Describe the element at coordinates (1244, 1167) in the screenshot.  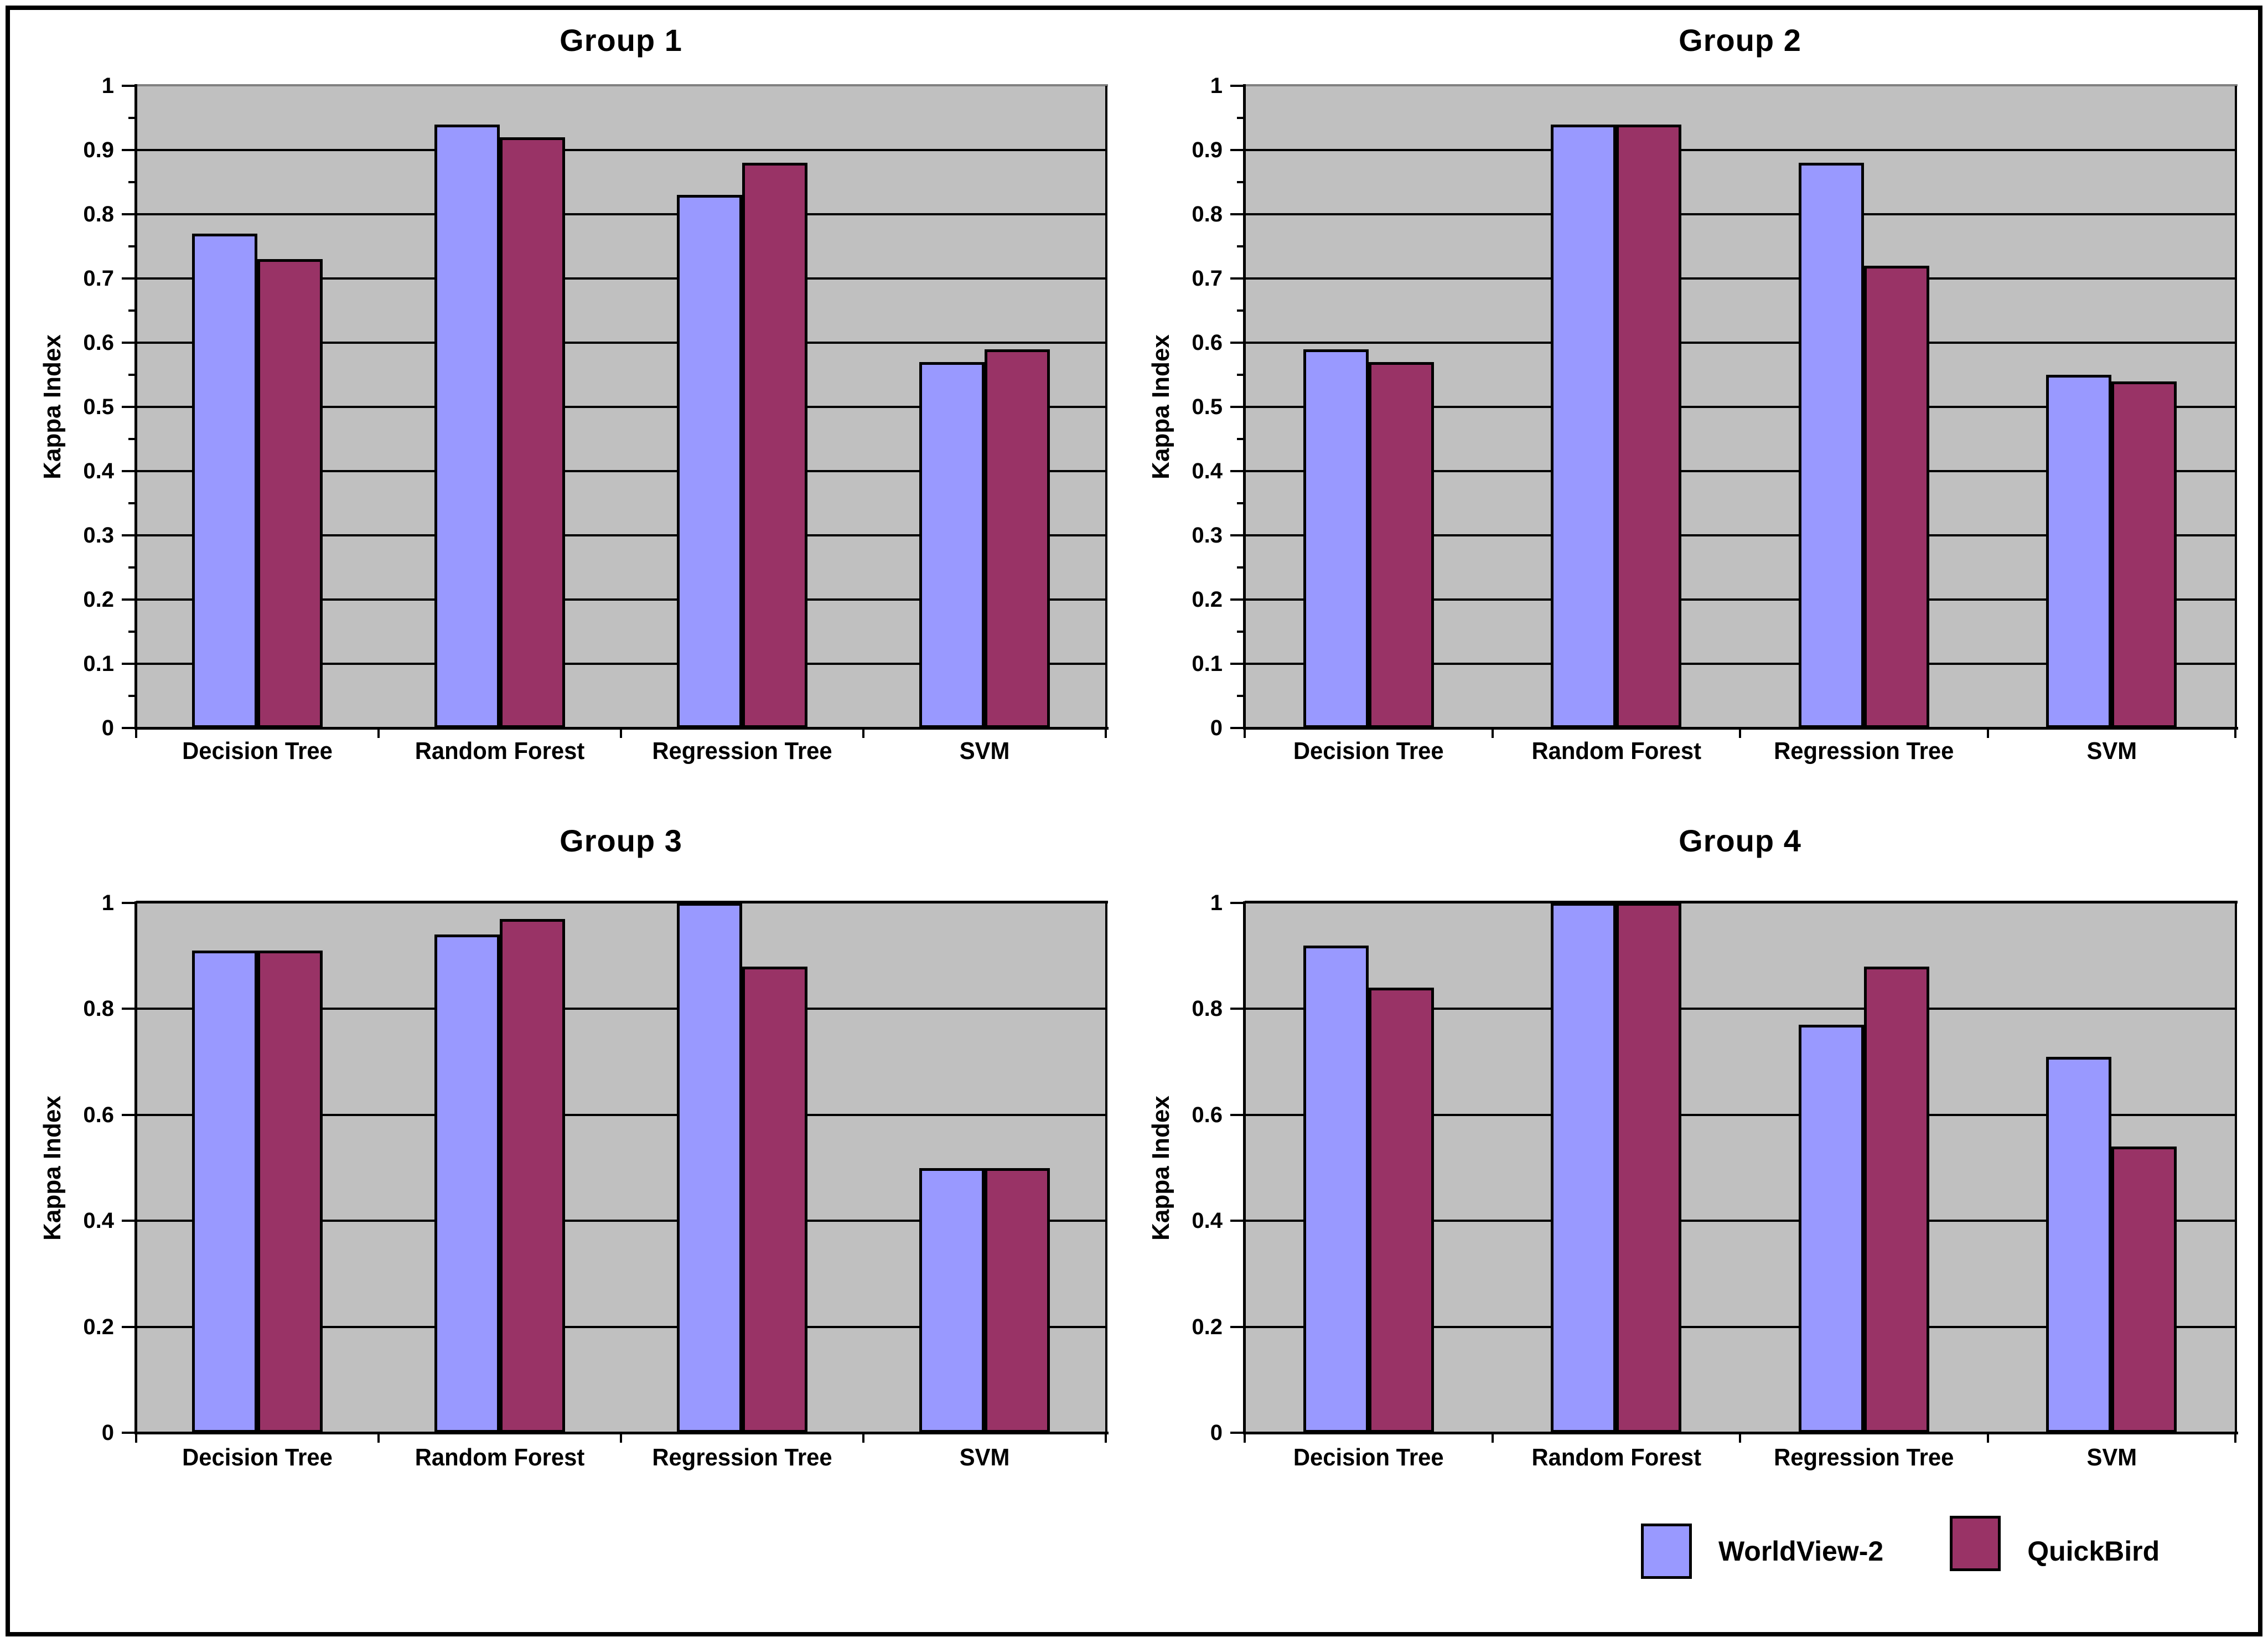
I see `y-axis-line` at that location.